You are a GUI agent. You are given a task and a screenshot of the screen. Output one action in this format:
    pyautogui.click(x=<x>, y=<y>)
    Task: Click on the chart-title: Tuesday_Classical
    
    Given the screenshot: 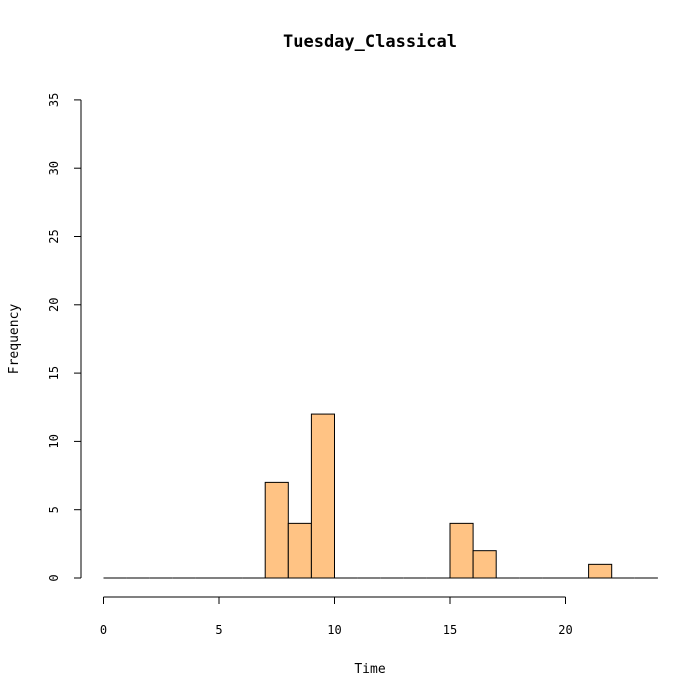 What is the action you would take?
    pyautogui.click(x=370, y=42)
    